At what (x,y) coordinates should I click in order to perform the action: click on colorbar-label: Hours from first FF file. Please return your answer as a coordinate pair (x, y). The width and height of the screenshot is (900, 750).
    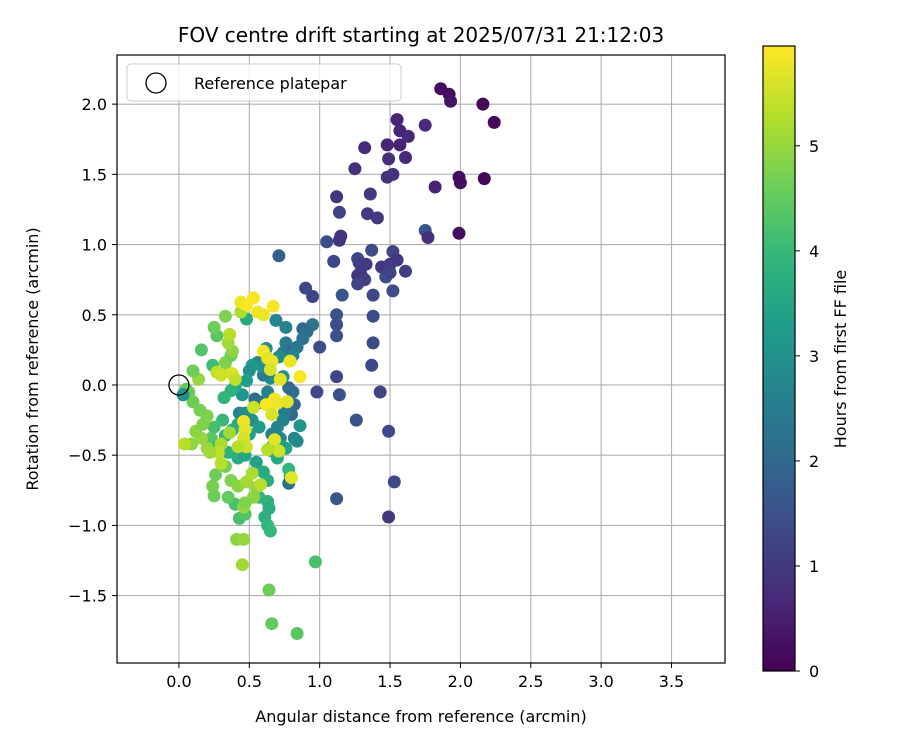
    Looking at the image, I should click on (840, 359).